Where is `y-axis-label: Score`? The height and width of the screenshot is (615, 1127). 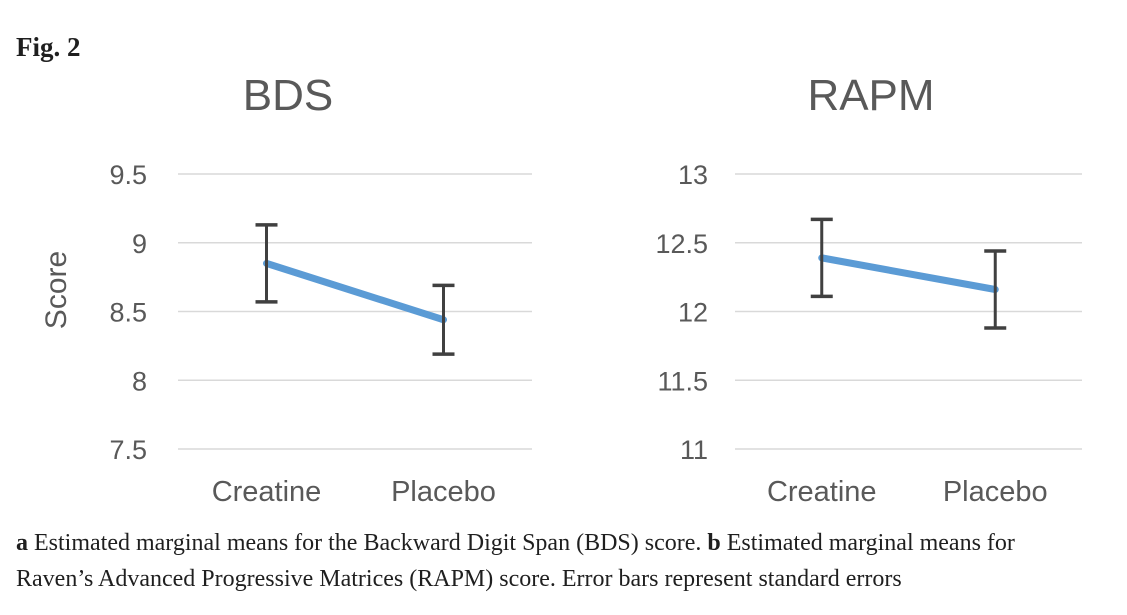 y-axis-label: Score is located at coordinates (56, 290).